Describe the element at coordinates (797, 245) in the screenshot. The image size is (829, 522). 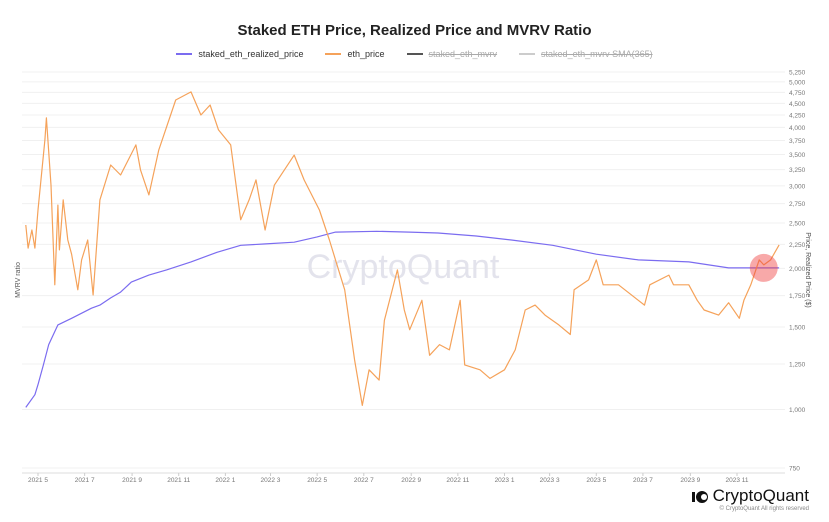
I see `y-tick-label: 2,250` at that location.